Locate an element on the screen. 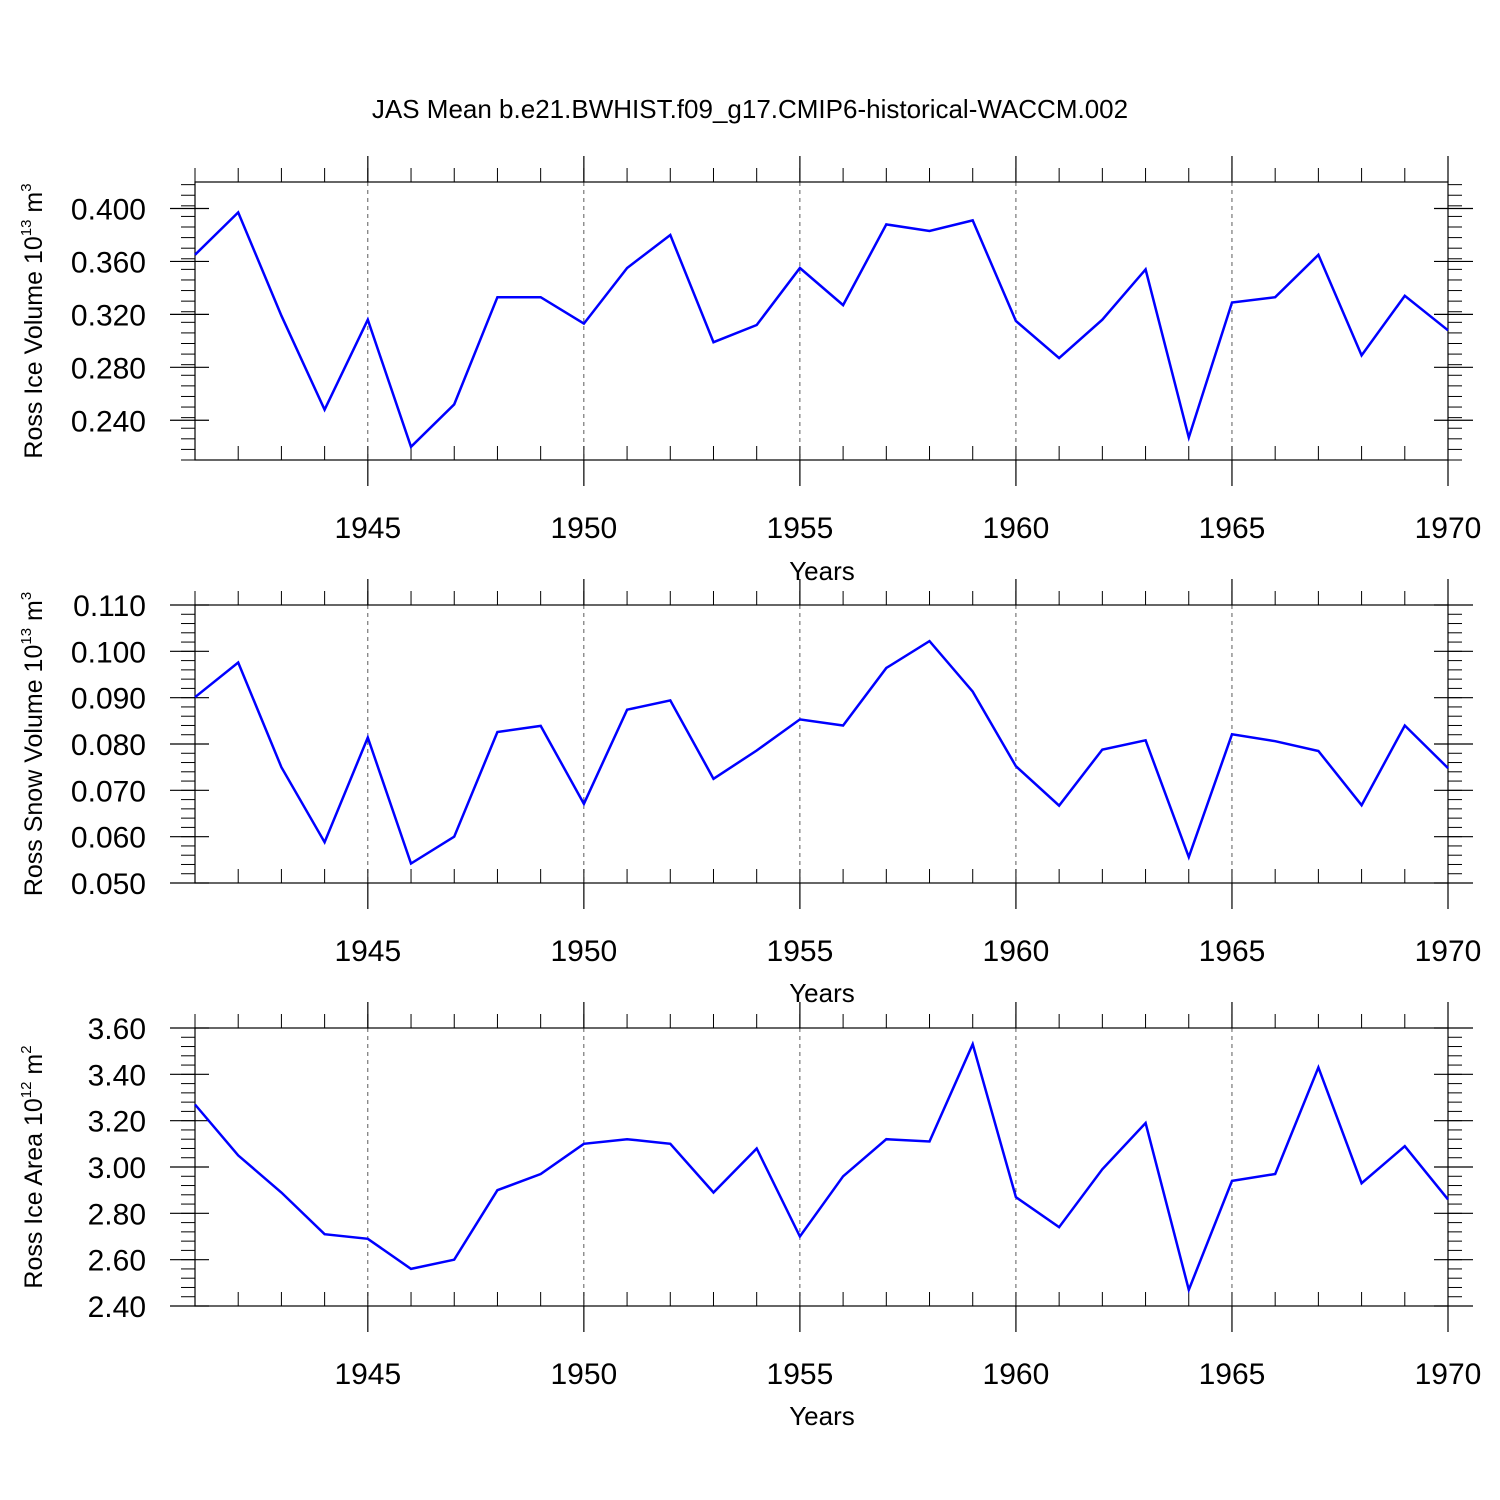 The width and height of the screenshot is (1500, 1500). y-tick-label: 0.050 is located at coordinates (108, 884).